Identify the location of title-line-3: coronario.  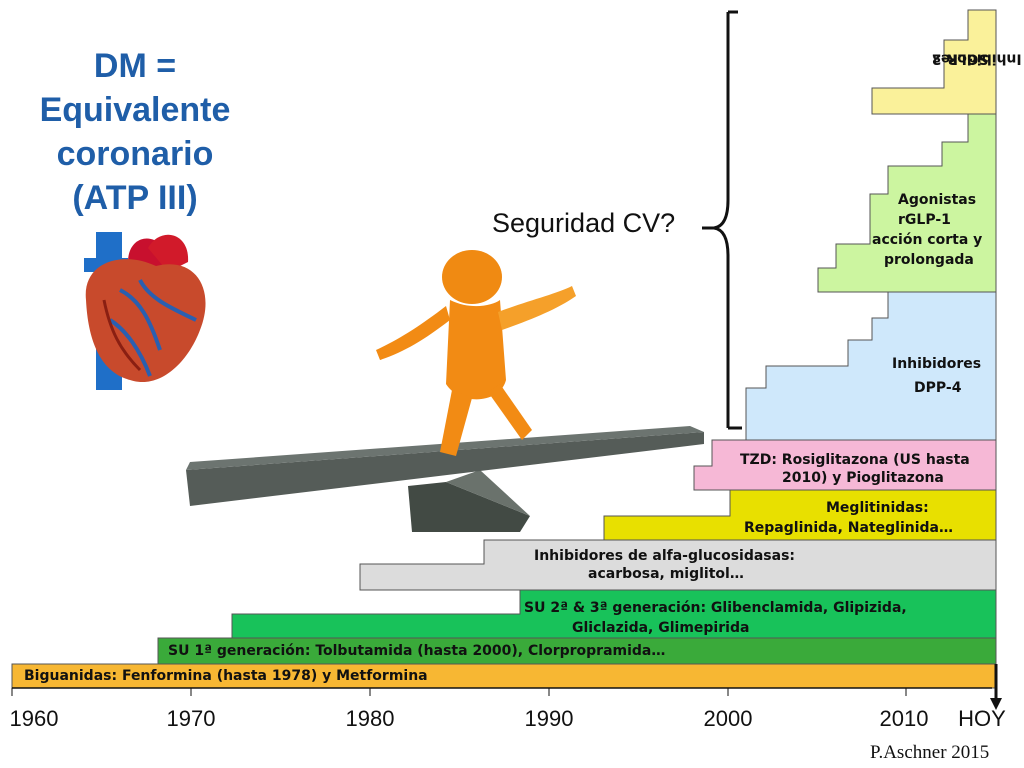
(135, 154).